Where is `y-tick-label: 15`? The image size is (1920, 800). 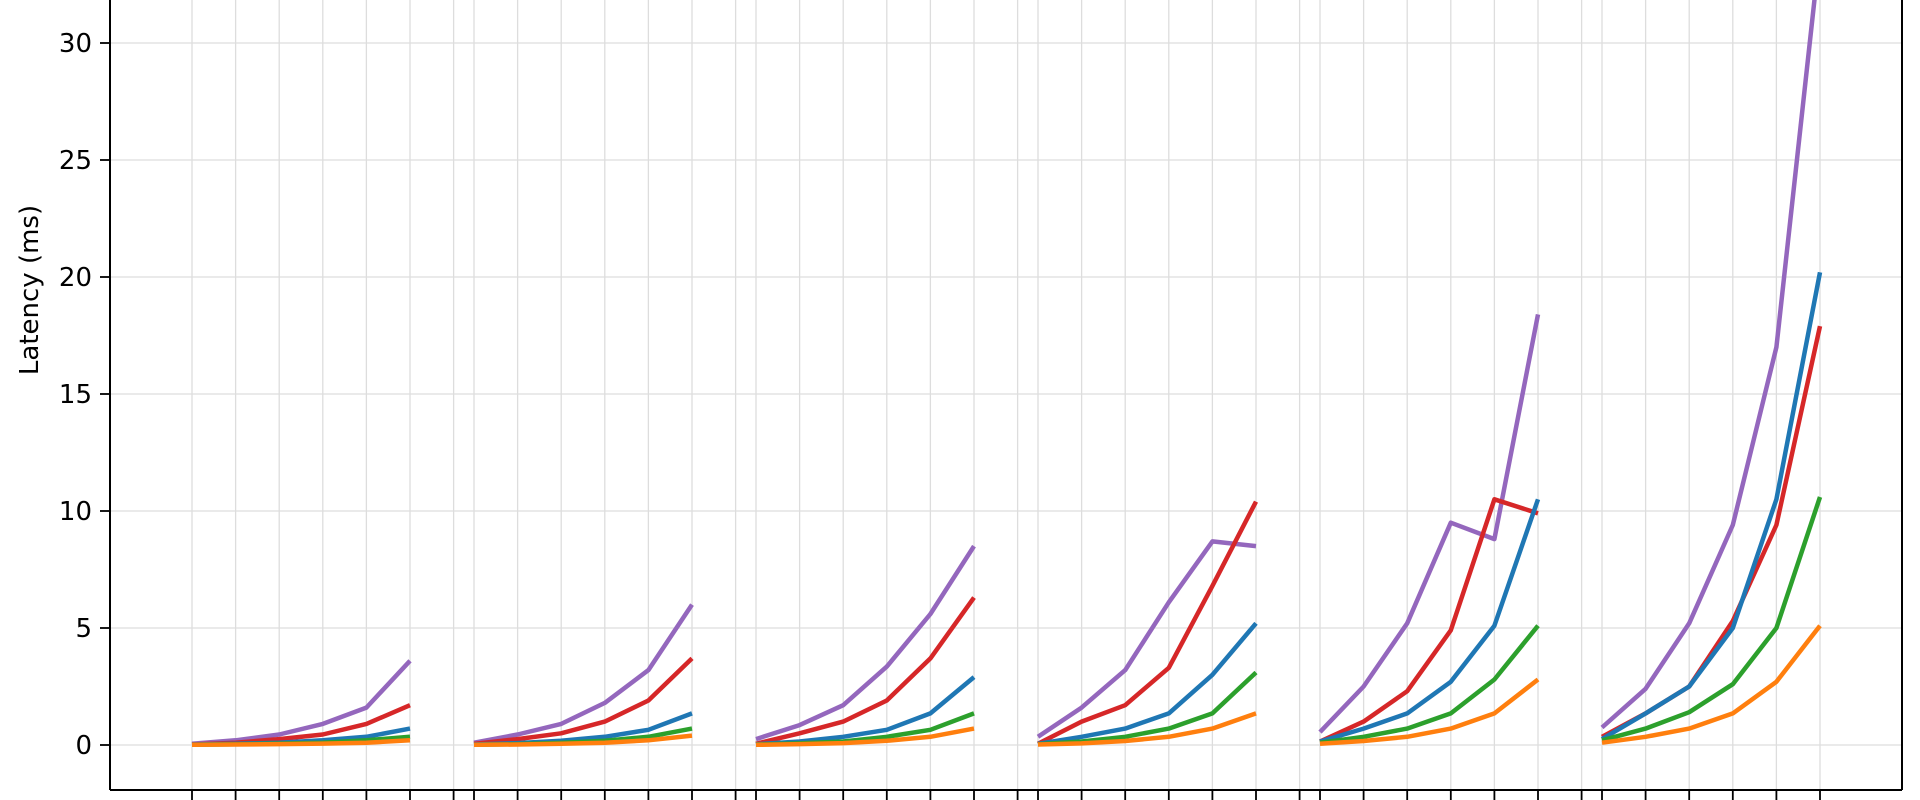 y-tick-label: 15 is located at coordinates (75, 395).